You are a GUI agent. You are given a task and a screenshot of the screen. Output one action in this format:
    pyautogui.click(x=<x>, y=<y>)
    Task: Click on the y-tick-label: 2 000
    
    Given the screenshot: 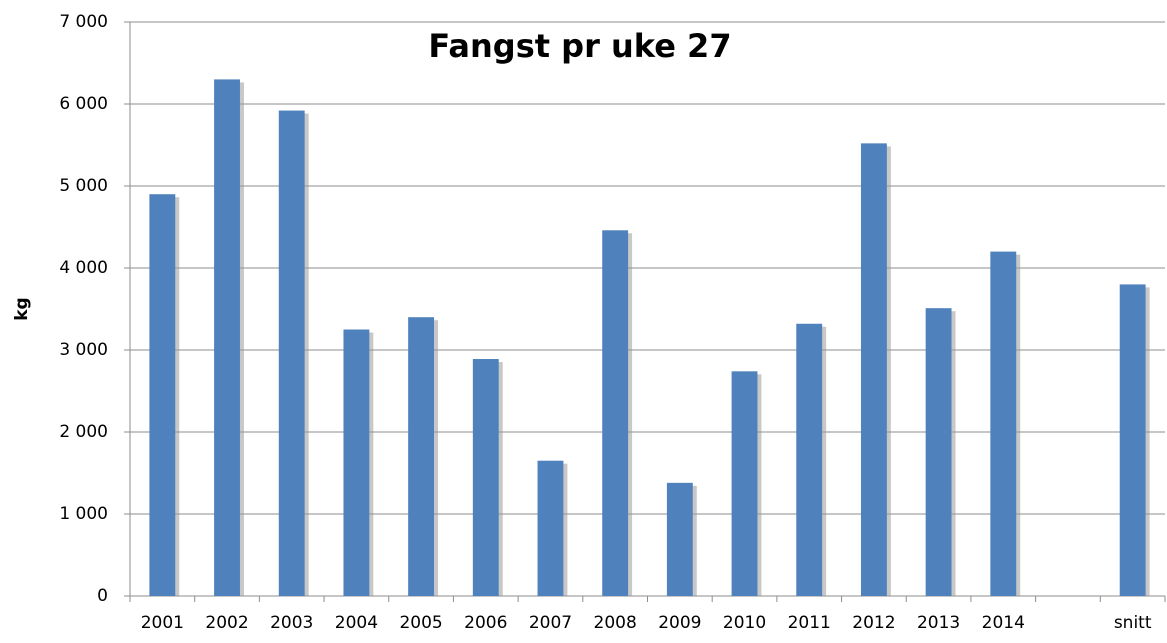 What is the action you would take?
    pyautogui.click(x=83, y=432)
    